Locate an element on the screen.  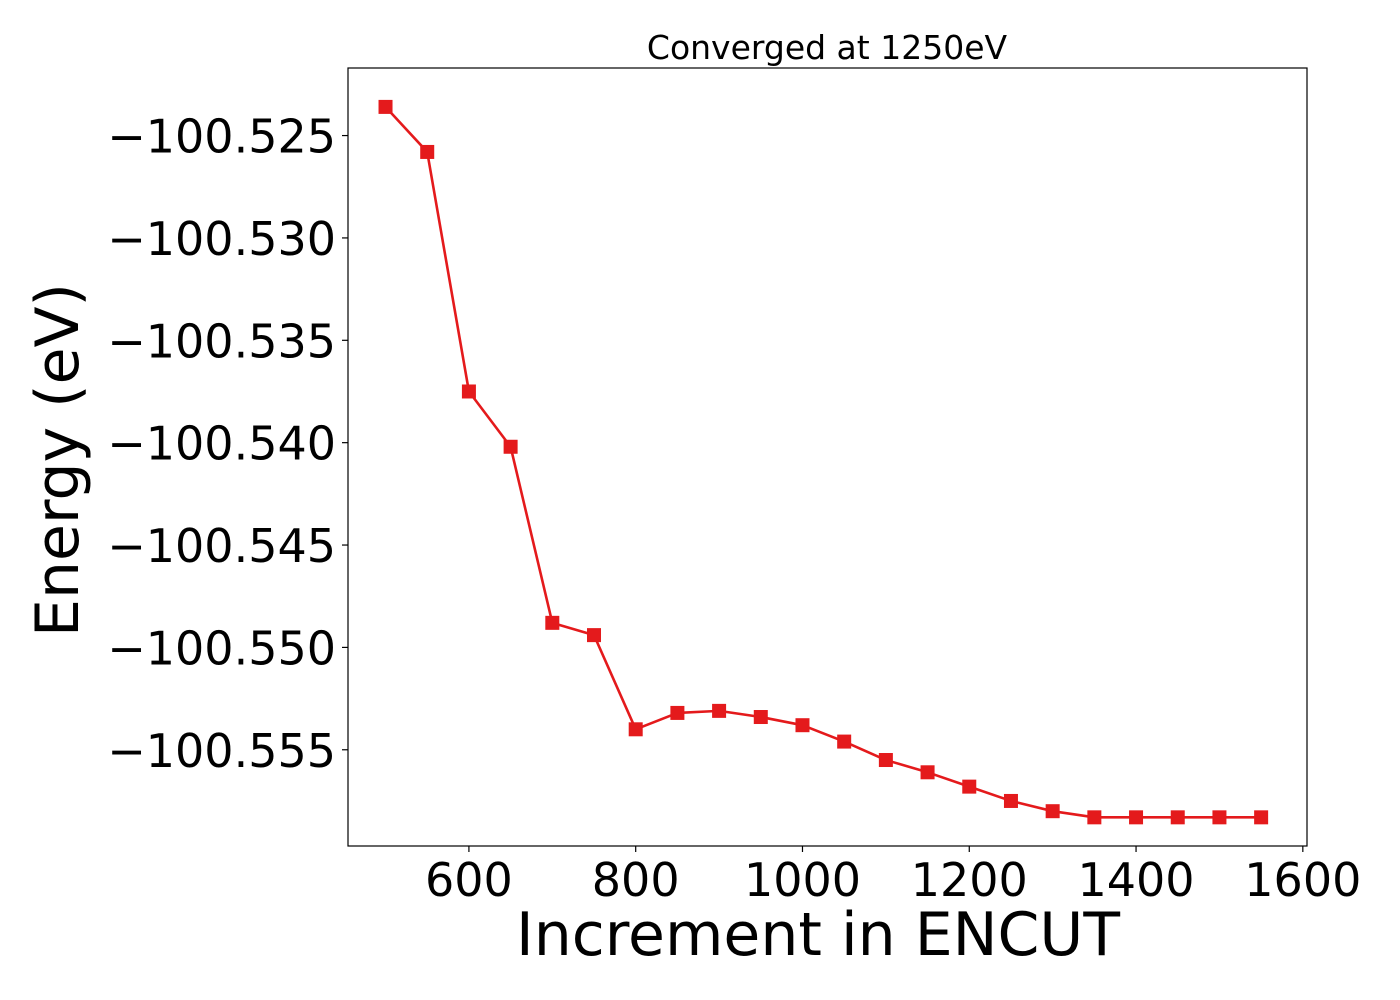
y-tick-label: −100.530 is located at coordinates (221, 239).